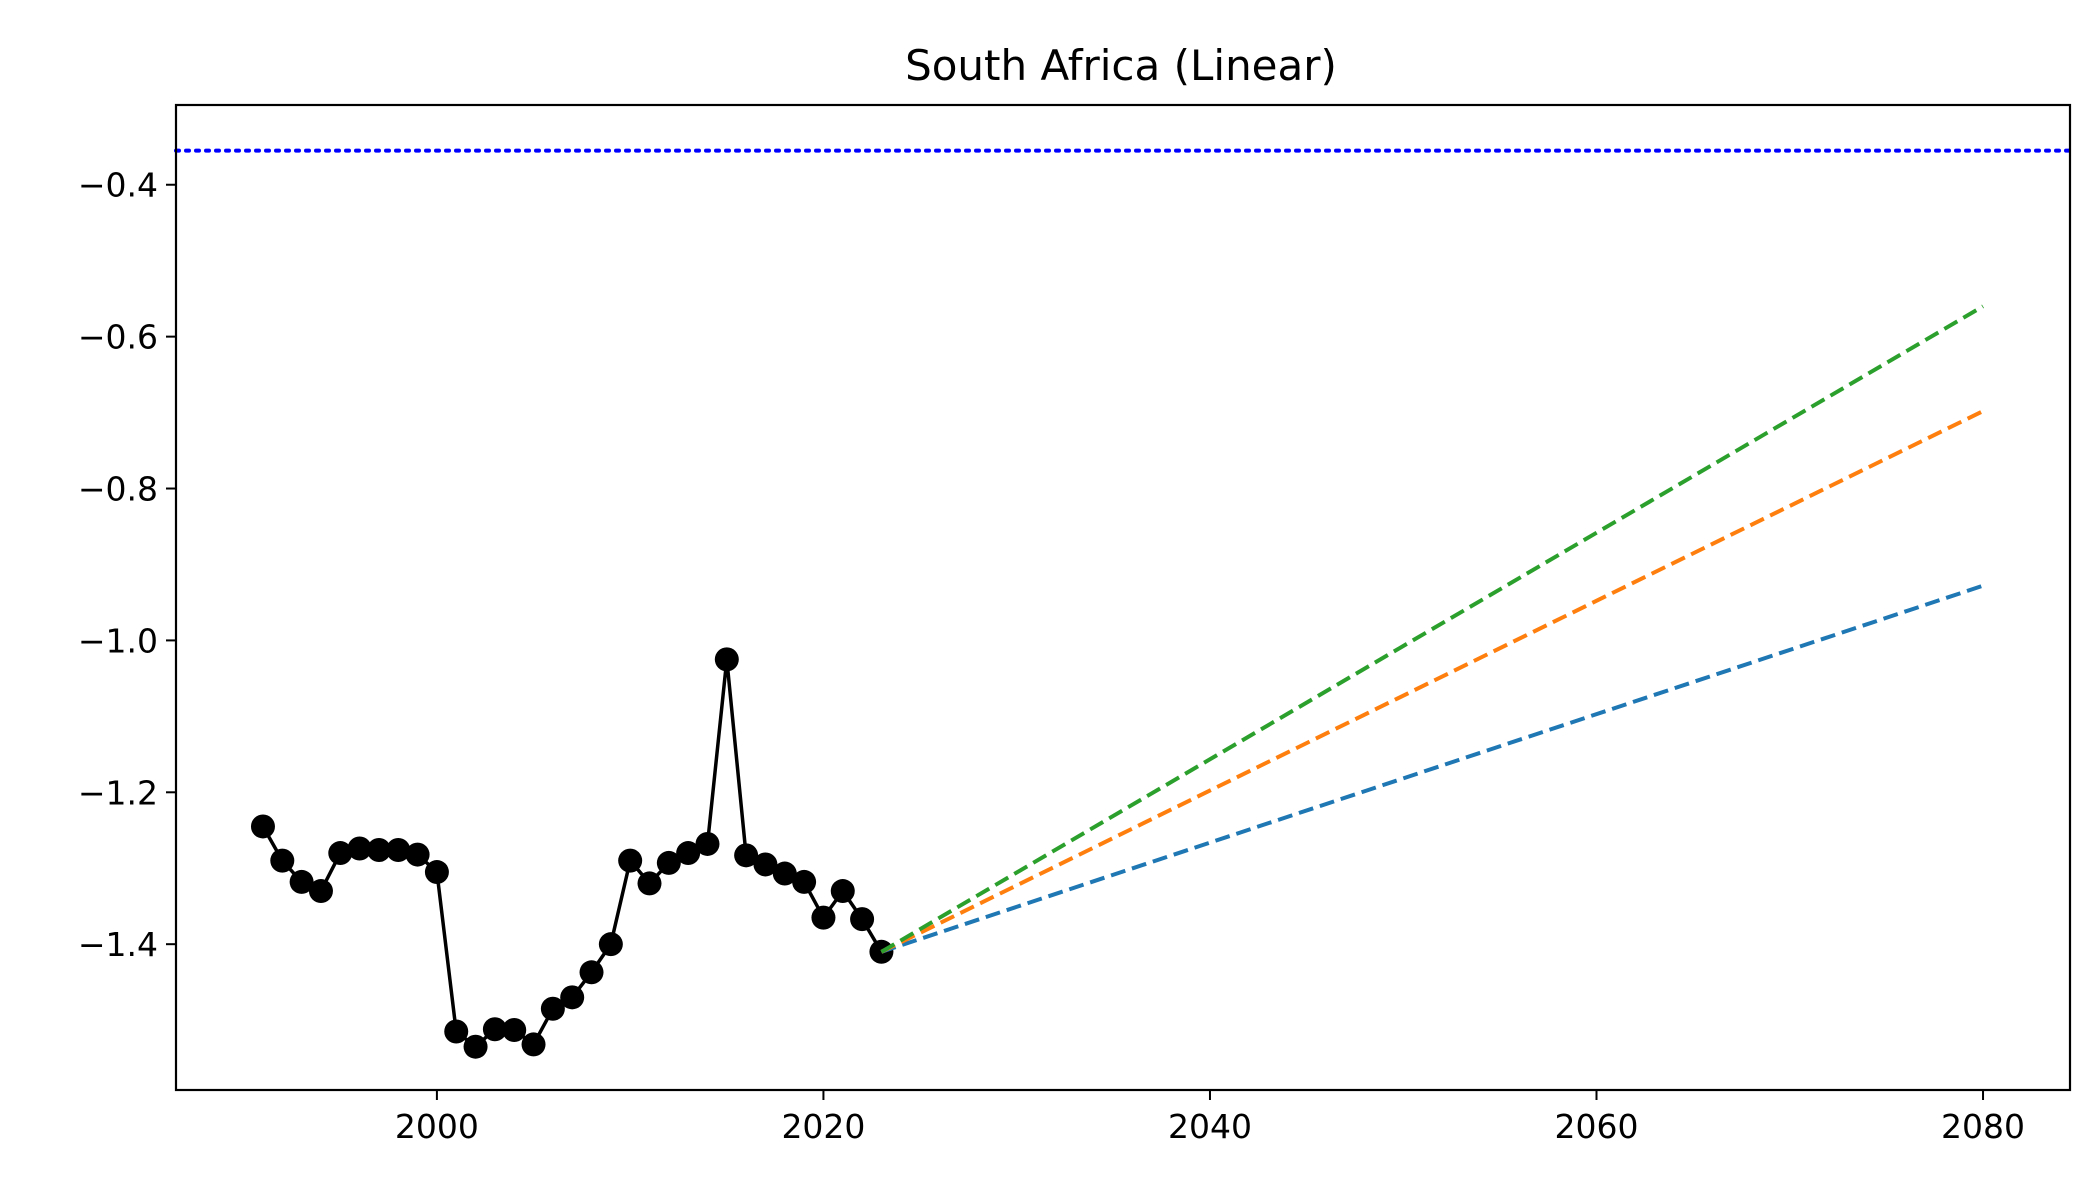  What do you see at coordinates (118, 185) in the screenshot?
I see `y-tick-label: −0.4` at bounding box center [118, 185].